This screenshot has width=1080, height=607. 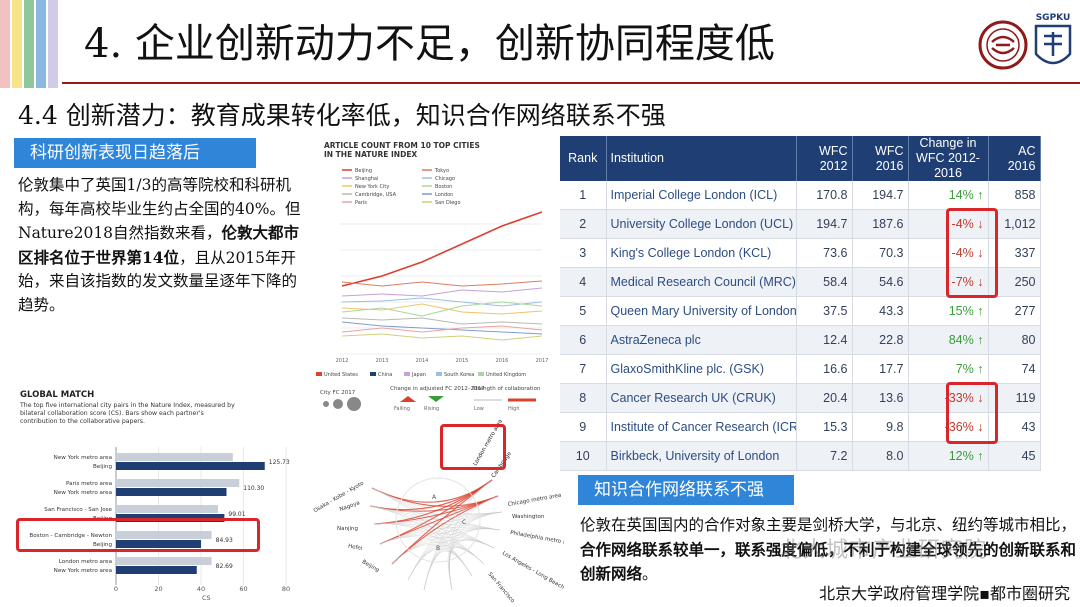 What do you see at coordinates (479, 409) in the screenshot?
I see `network-legend-sub: Low` at bounding box center [479, 409].